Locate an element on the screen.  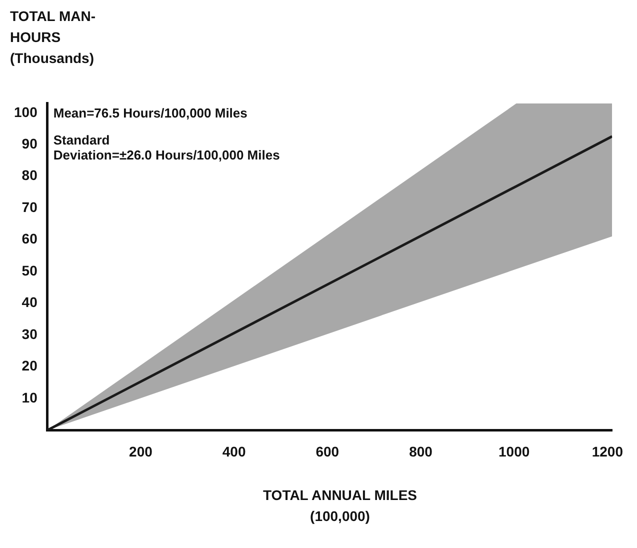
y-tick-label: 100 is located at coordinates (26, 112).